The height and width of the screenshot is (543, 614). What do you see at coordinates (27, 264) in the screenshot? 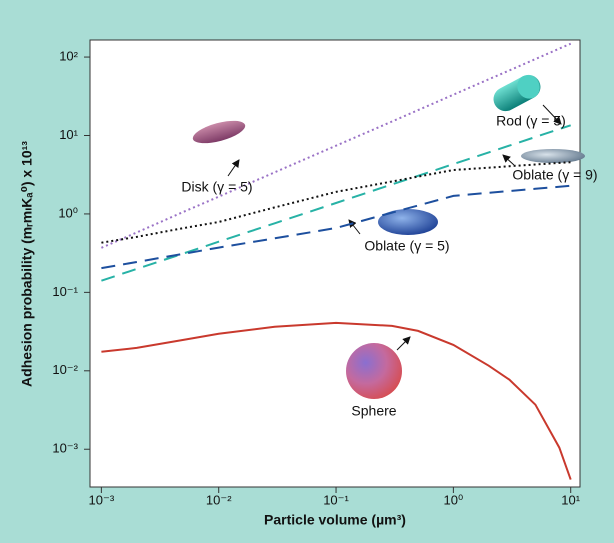
I see `y-axis-title: Adhesion probability (mᵣmₗKₐ⁰) x 10¹³` at bounding box center [27, 264].